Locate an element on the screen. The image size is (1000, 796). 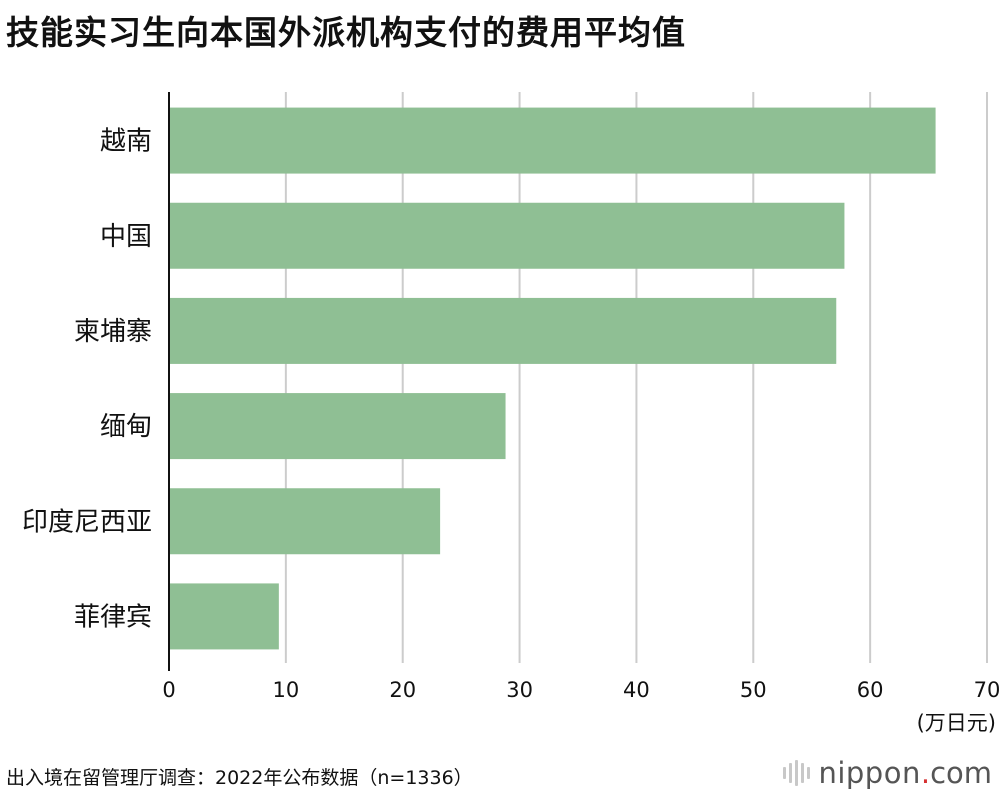
category-label: 印度尼西亚 is located at coordinates (87, 522).